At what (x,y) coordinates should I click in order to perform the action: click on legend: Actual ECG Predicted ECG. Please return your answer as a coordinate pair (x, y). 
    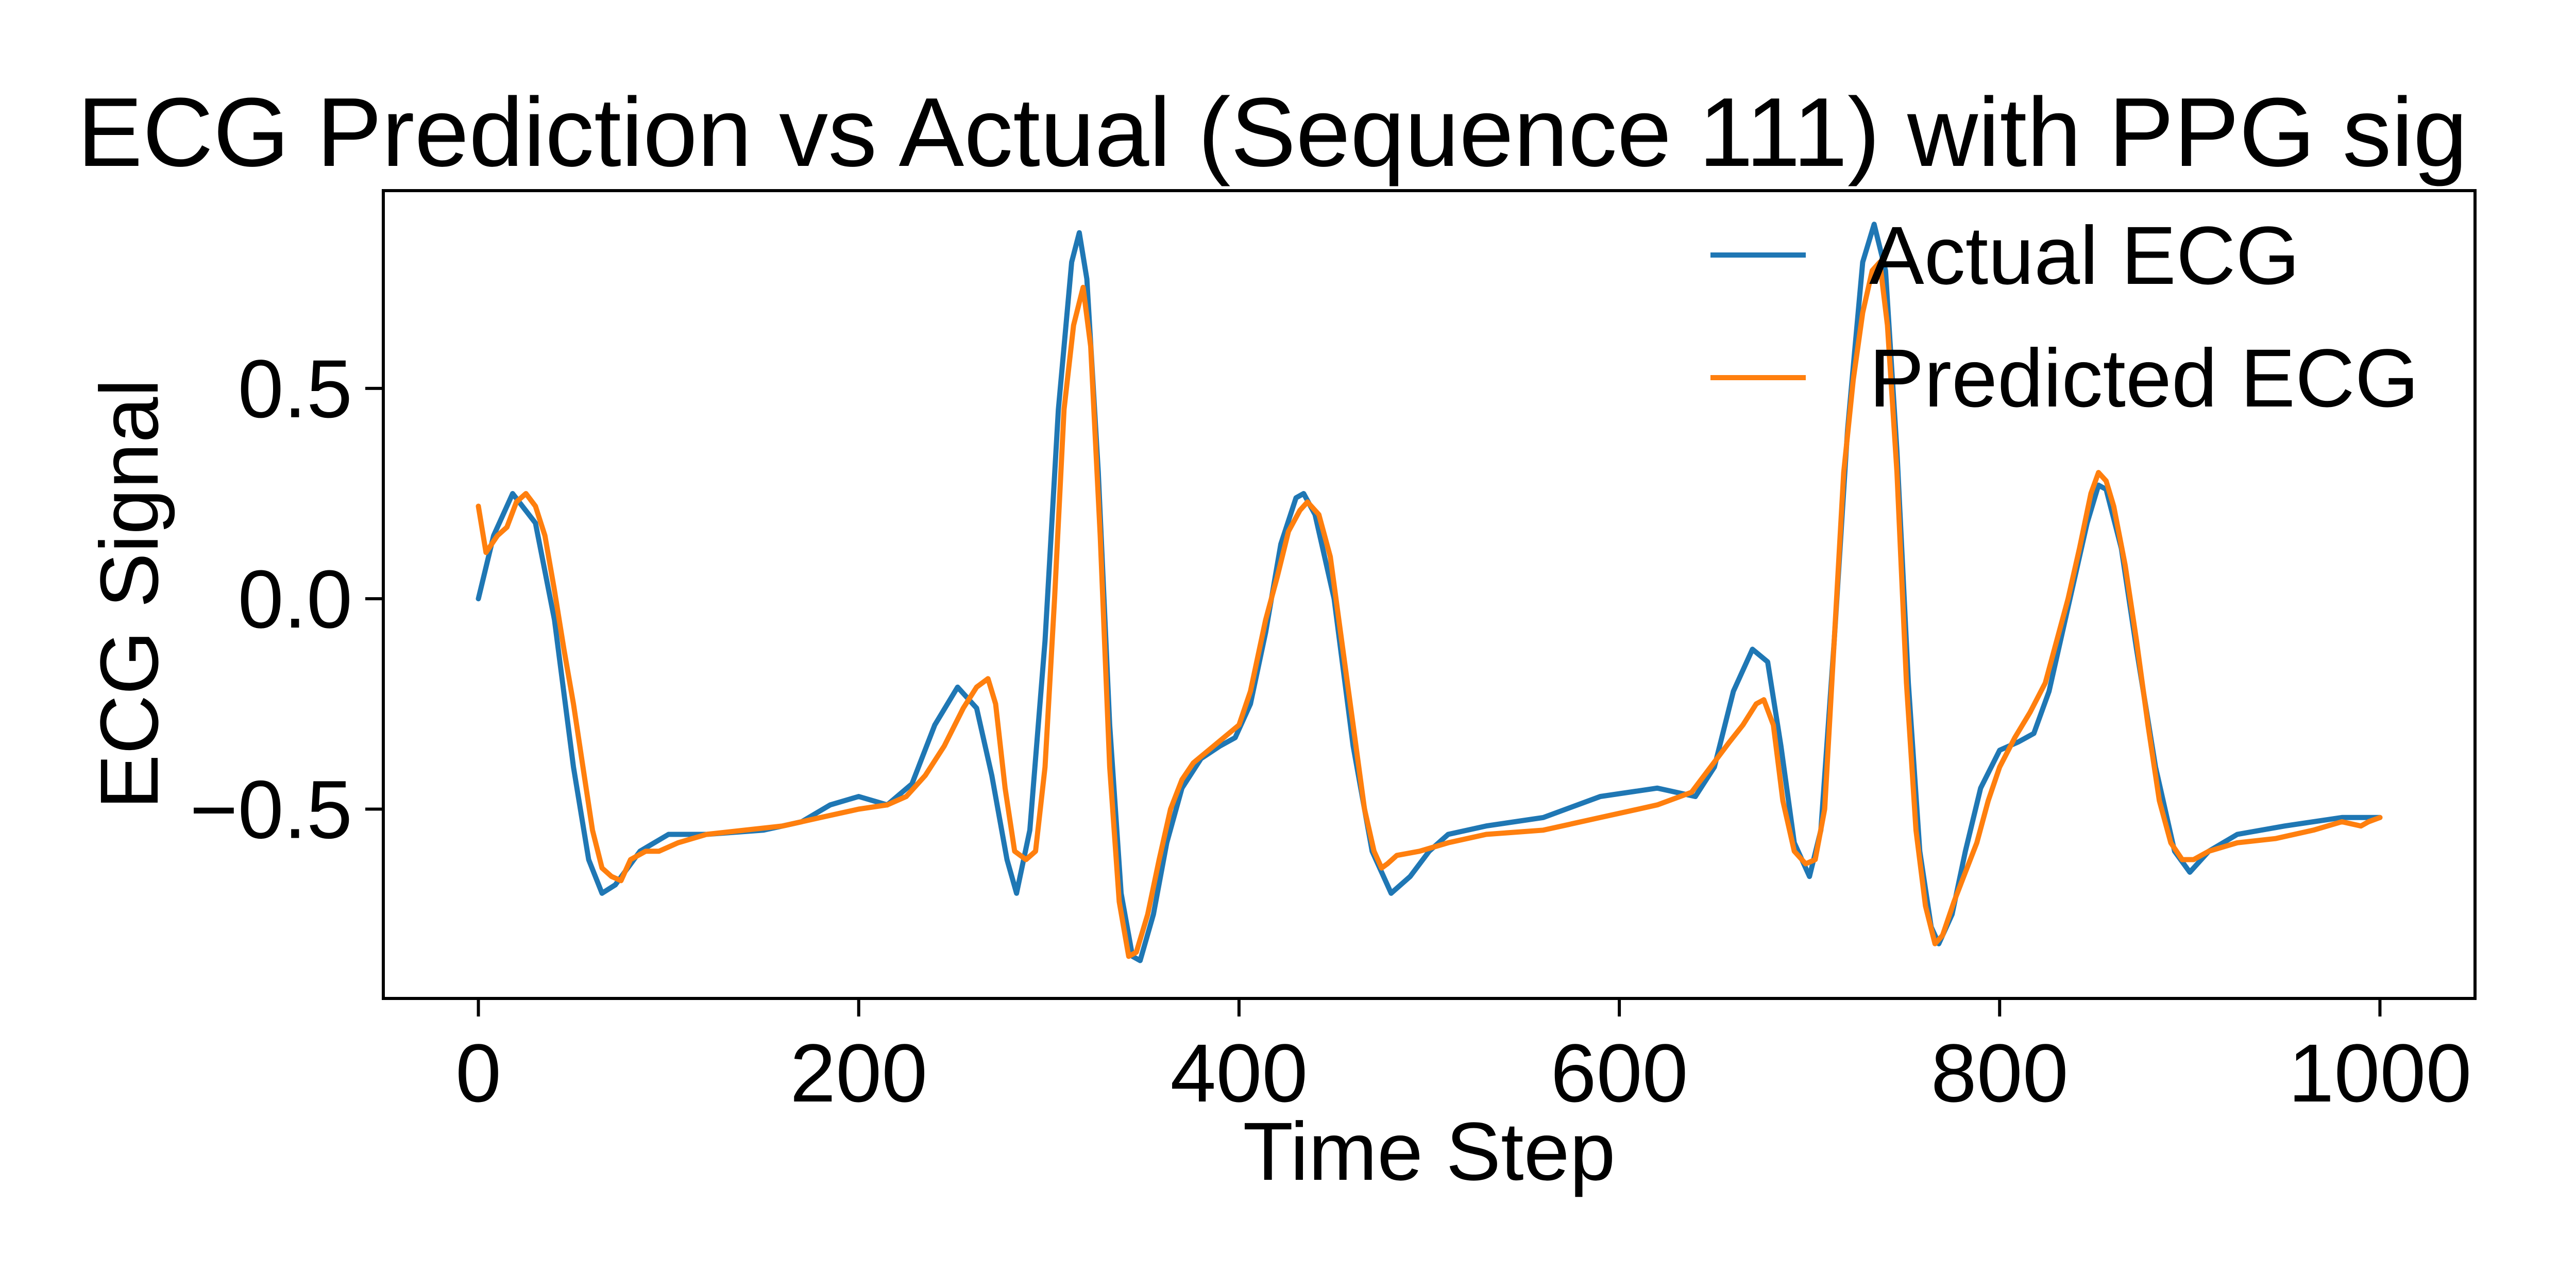
    Looking at the image, I should click on (2064, 316).